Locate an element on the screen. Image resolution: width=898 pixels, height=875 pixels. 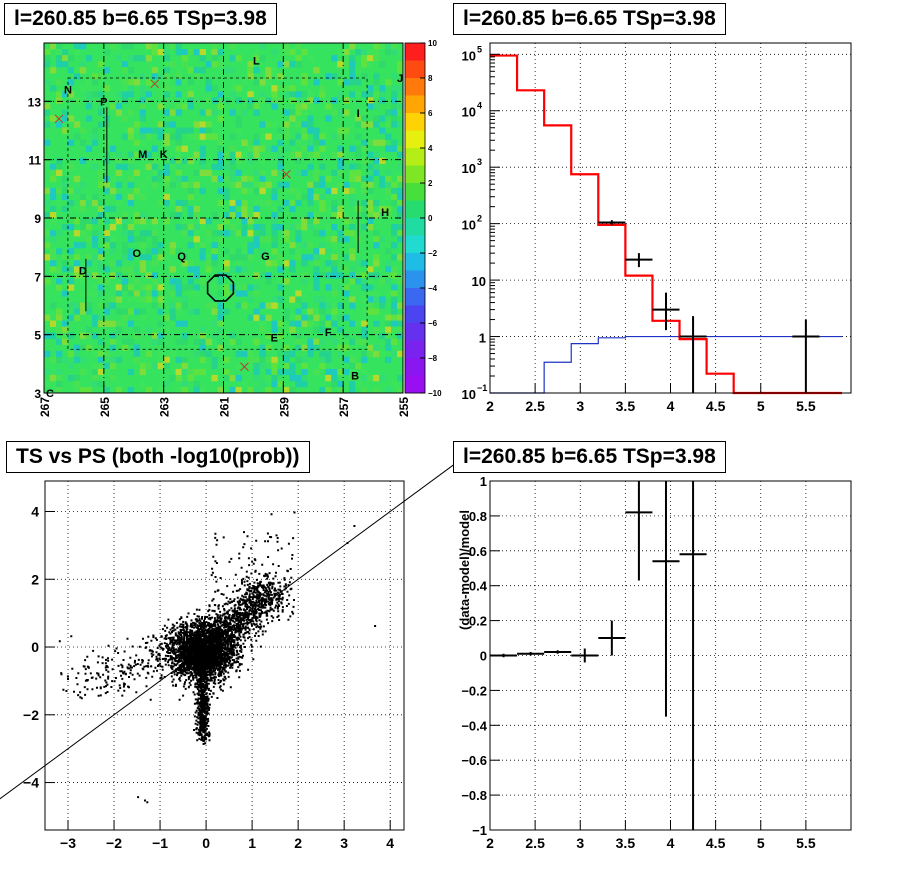
sky-map-title: l=260.85 b=6.65 TSp=3.98 is located at coordinates (140, 19).